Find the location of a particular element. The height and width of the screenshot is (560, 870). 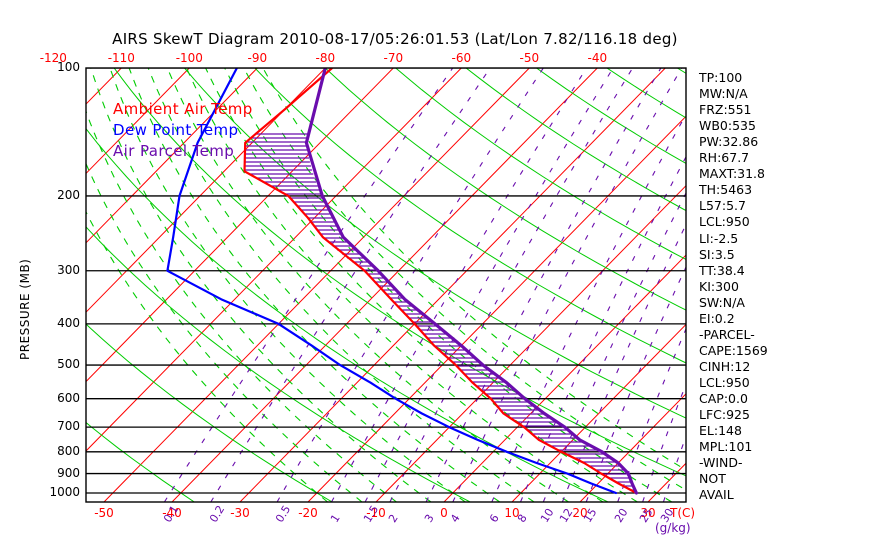

stat-line: MAXT:31.8 is located at coordinates (732, 174).